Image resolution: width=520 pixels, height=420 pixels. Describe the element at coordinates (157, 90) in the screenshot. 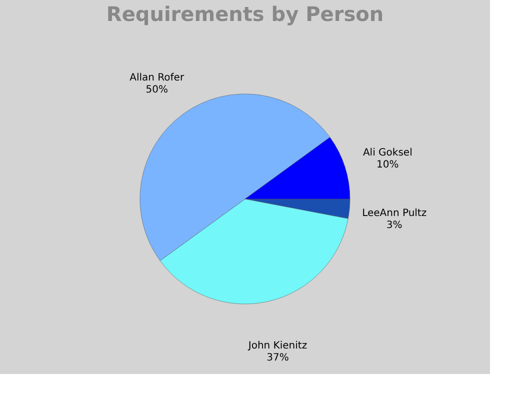

I see `data-label: 50%` at that location.